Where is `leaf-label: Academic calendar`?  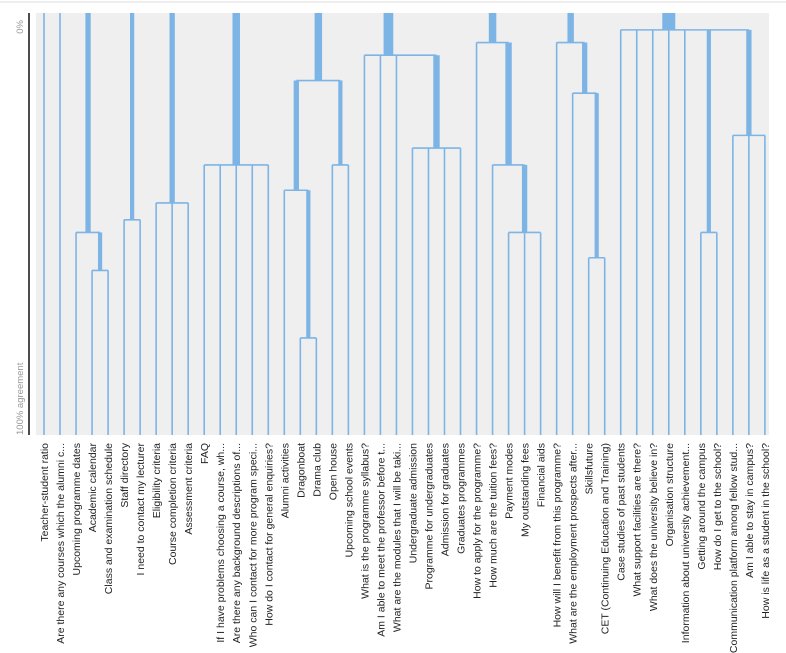 leaf-label: Academic calendar is located at coordinates (93, 487).